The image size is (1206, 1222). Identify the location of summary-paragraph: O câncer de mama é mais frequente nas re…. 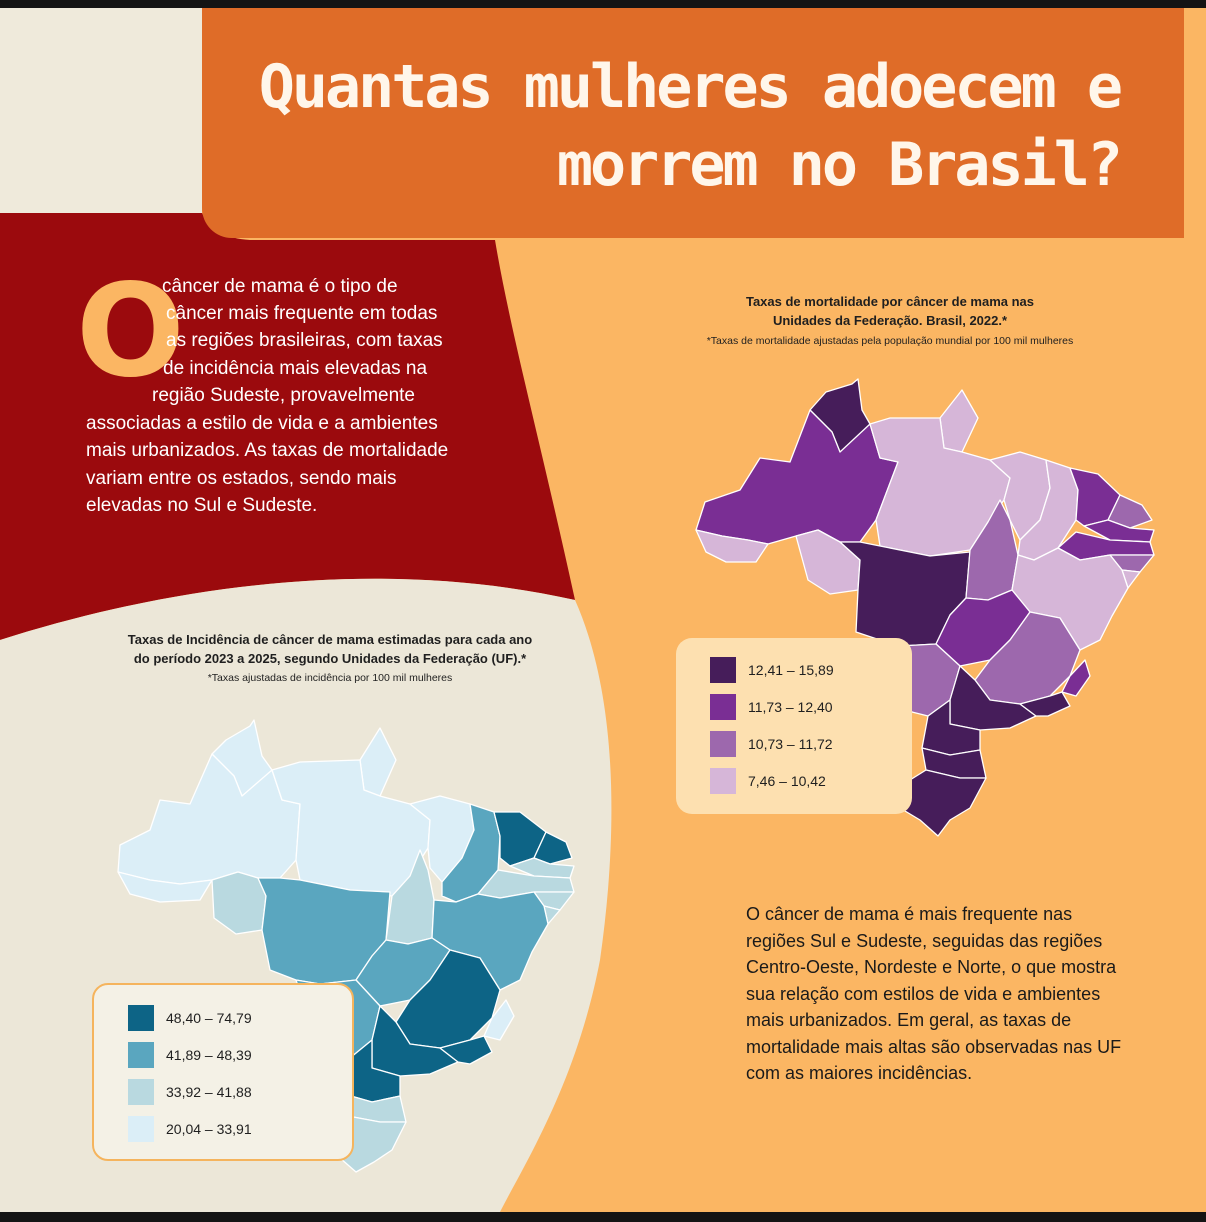
(934, 993).